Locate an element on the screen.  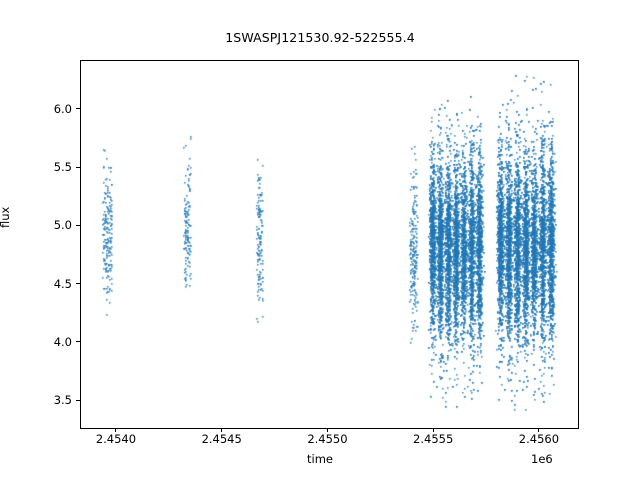
x-axis-label: time is located at coordinates (320, 459).